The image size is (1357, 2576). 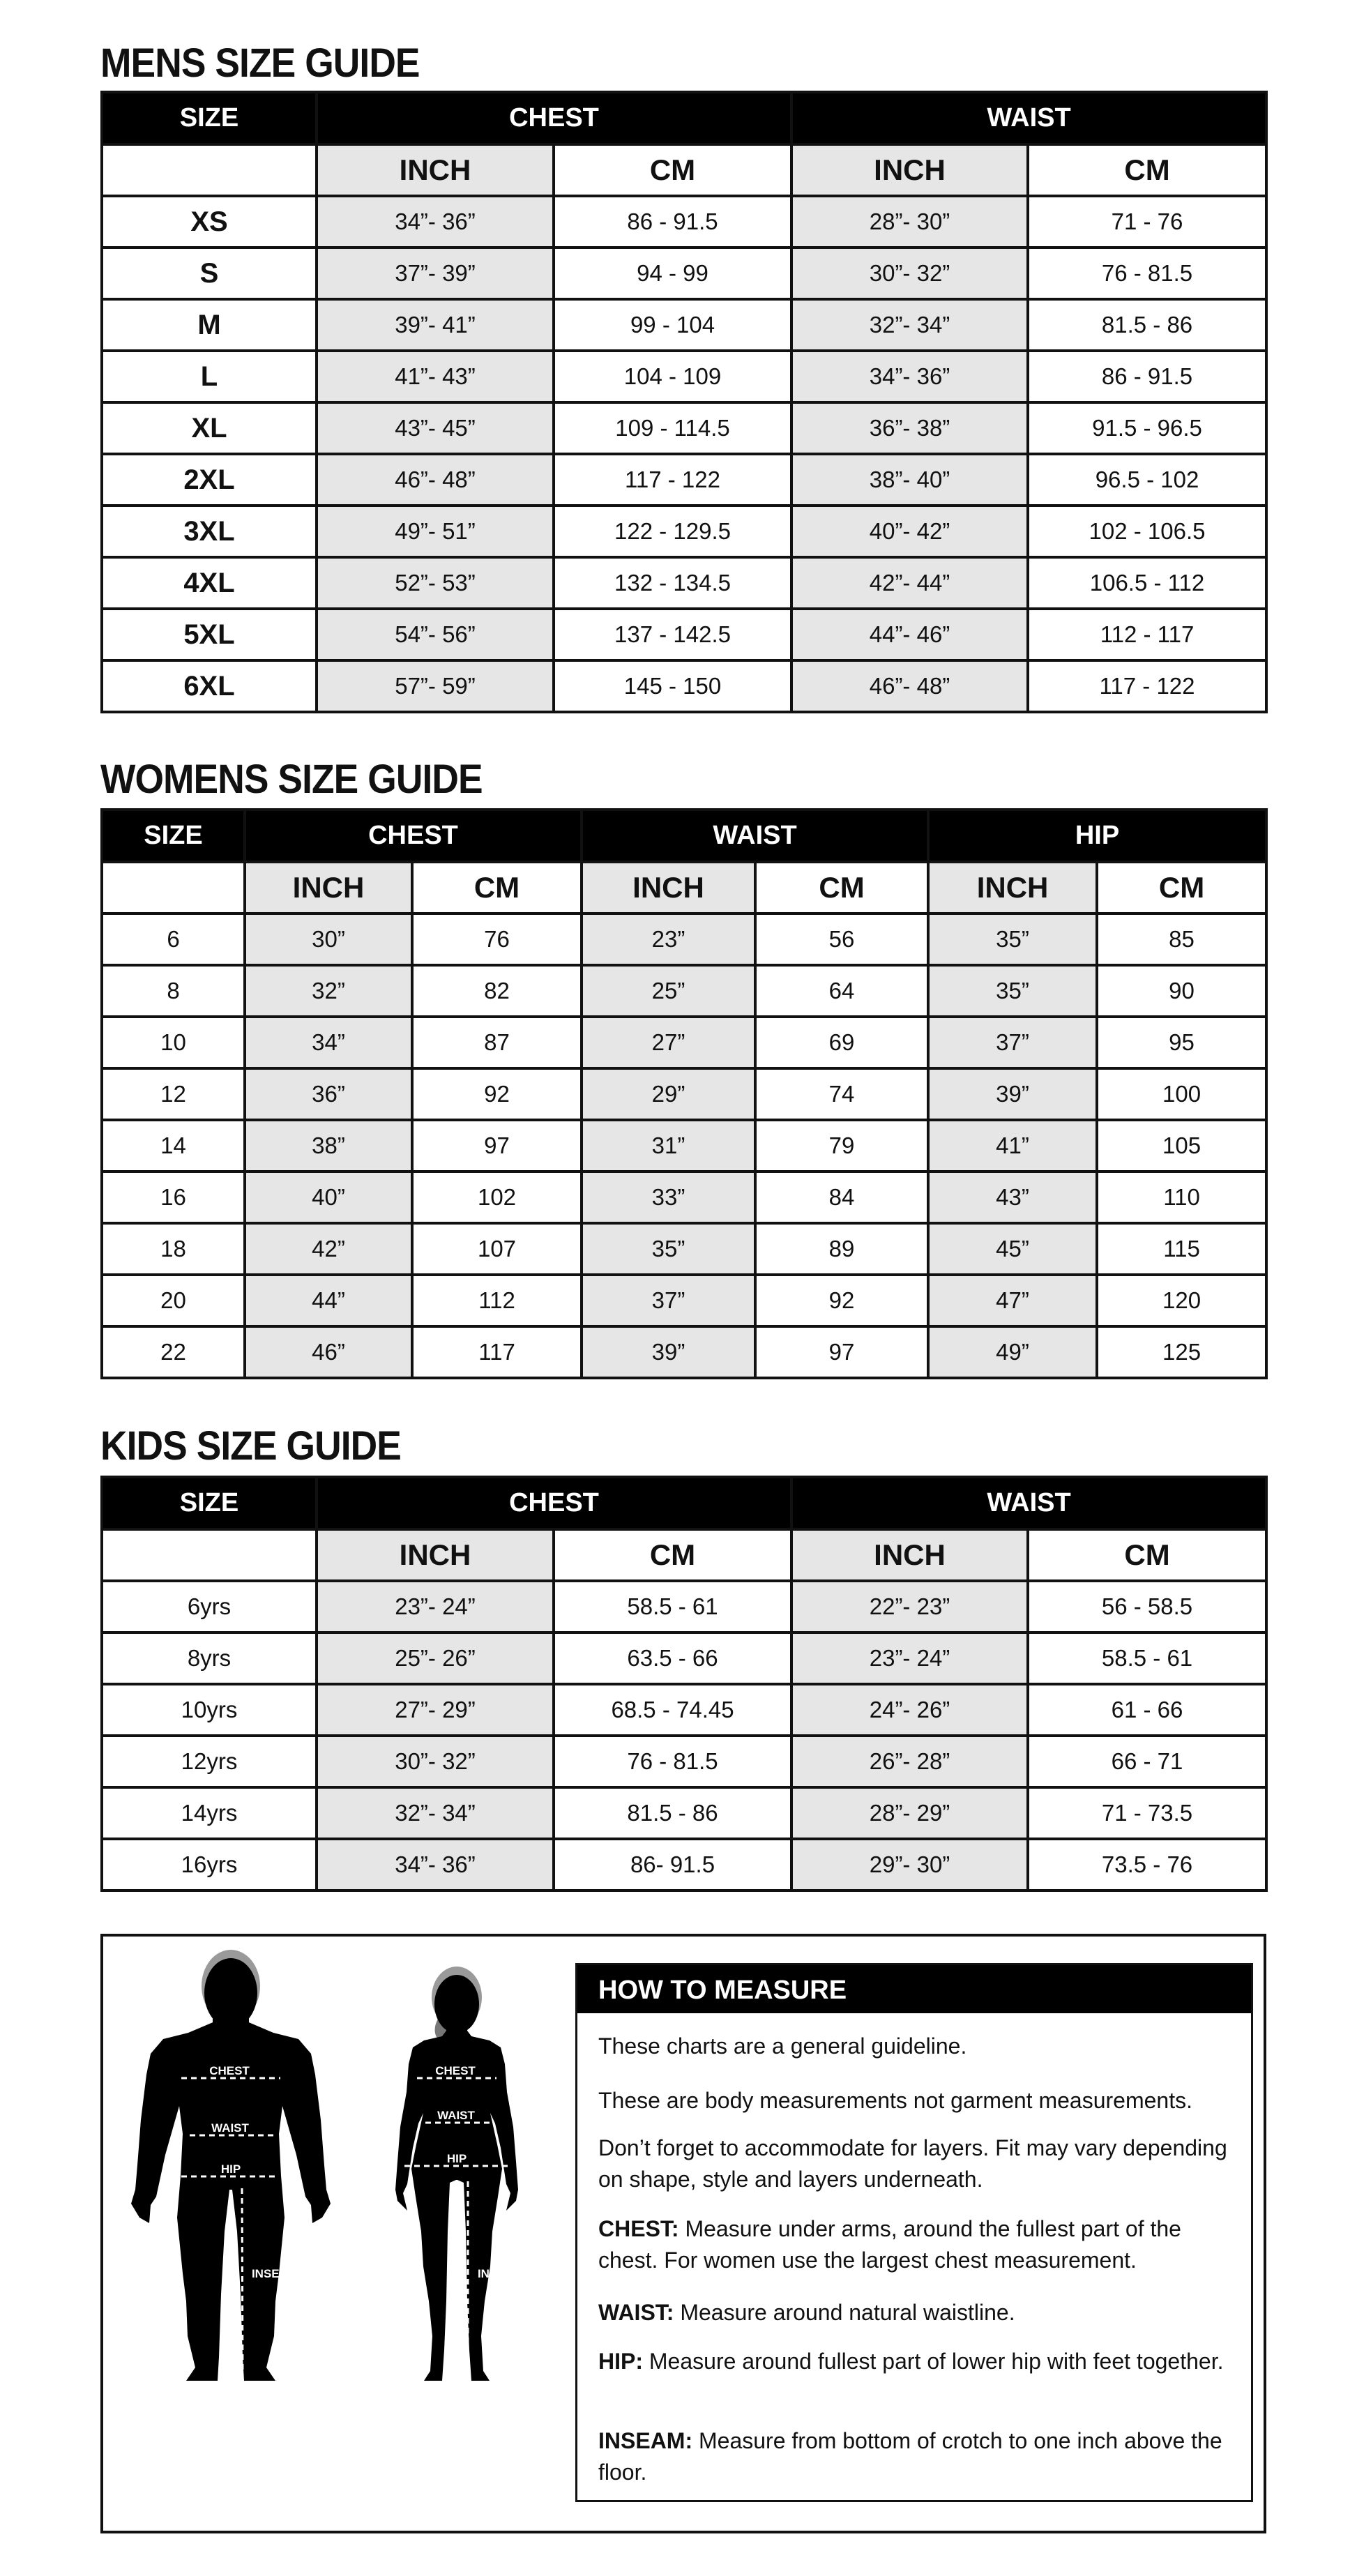 What do you see at coordinates (497, 1146) in the screenshot?
I see `measurement-cell: 97` at bounding box center [497, 1146].